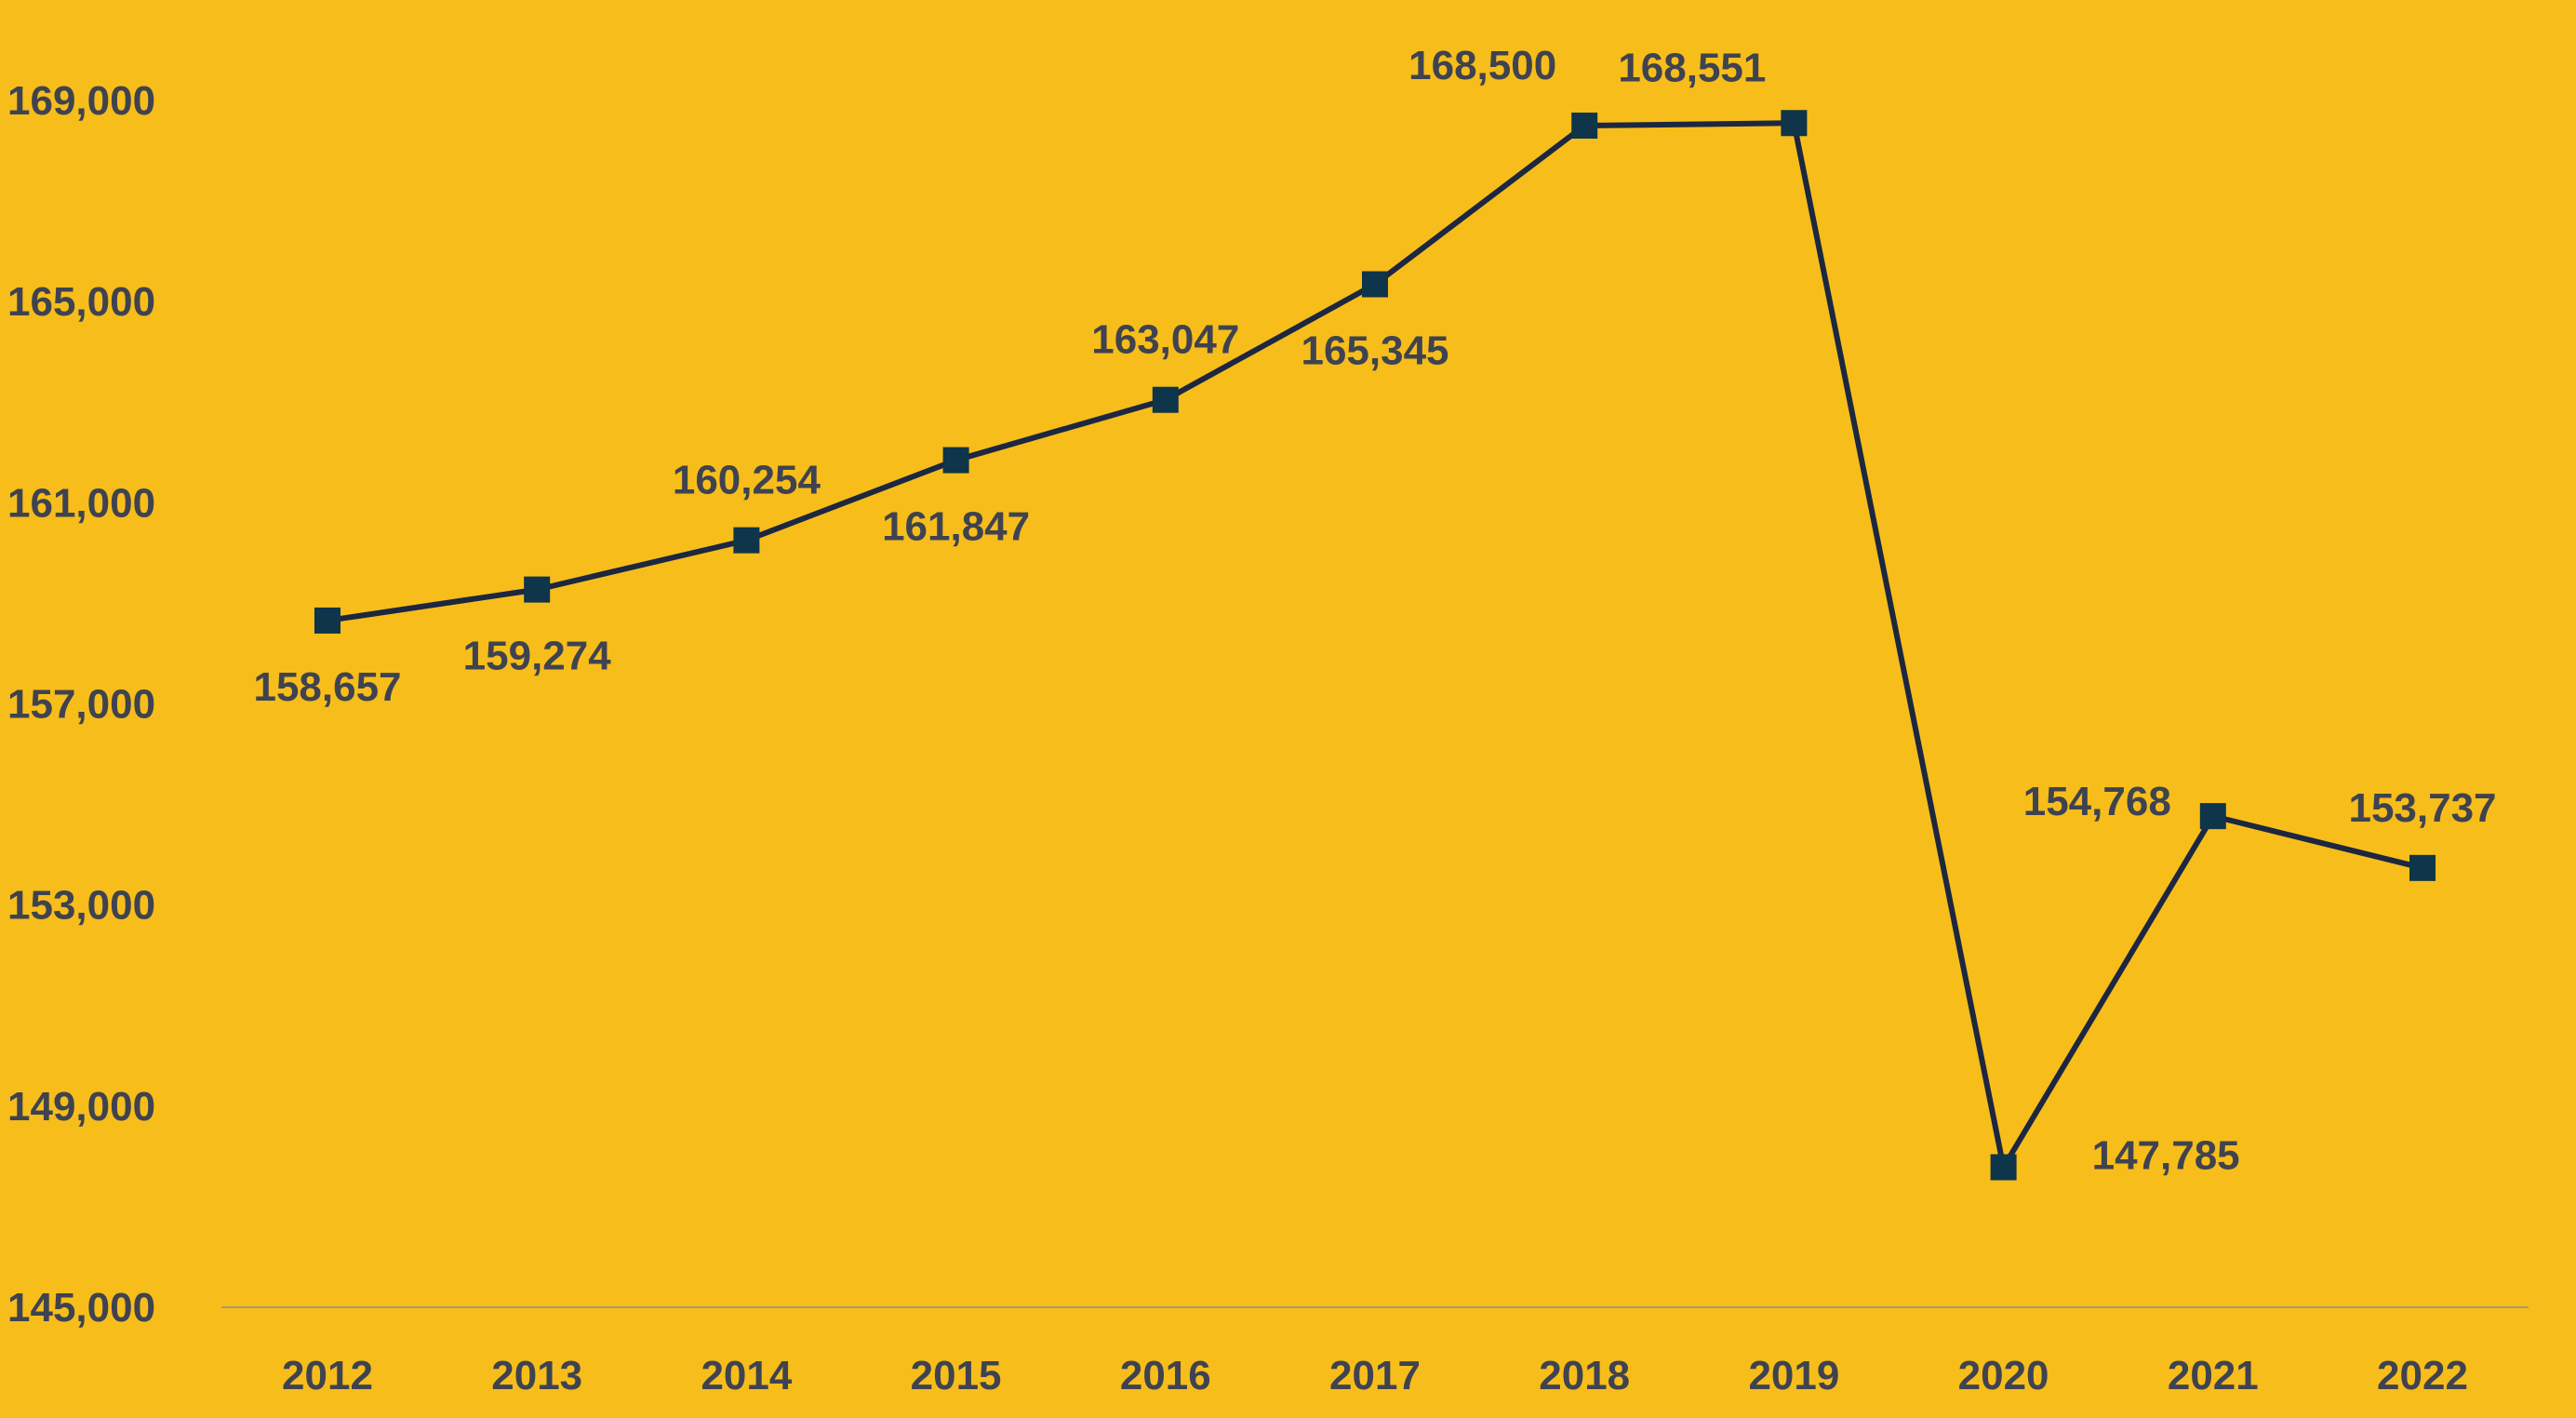  Describe the element at coordinates (81, 101) in the screenshot. I see `y-tick-label: 169,000` at that location.